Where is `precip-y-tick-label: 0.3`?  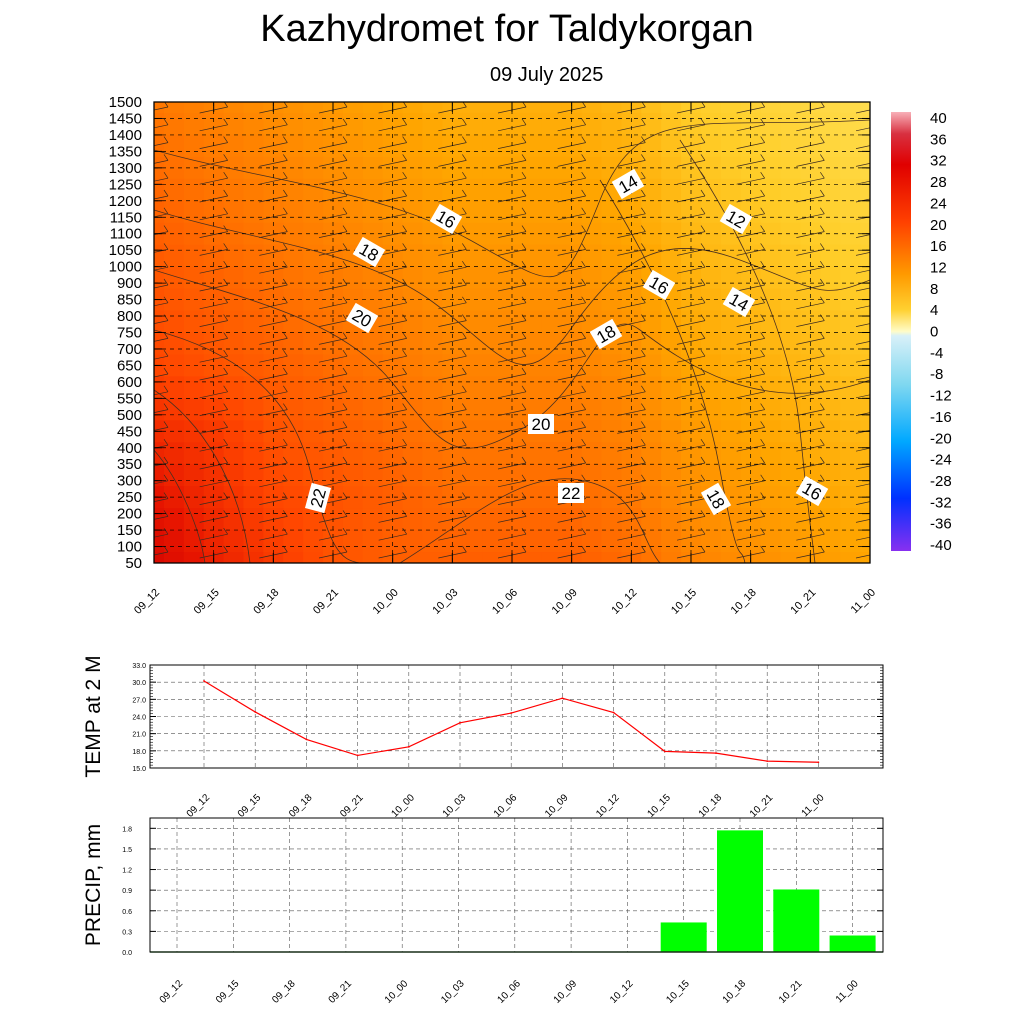
precip-y-tick-label: 0.3 is located at coordinates (127, 932).